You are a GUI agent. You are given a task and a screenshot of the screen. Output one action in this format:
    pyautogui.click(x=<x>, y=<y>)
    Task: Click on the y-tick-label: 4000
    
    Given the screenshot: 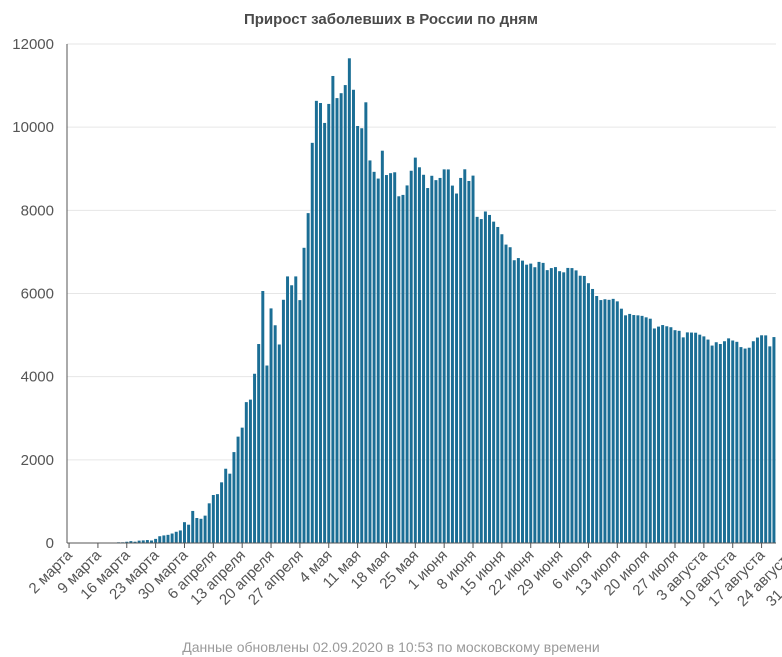 What is the action you would take?
    pyautogui.click(x=37, y=377)
    